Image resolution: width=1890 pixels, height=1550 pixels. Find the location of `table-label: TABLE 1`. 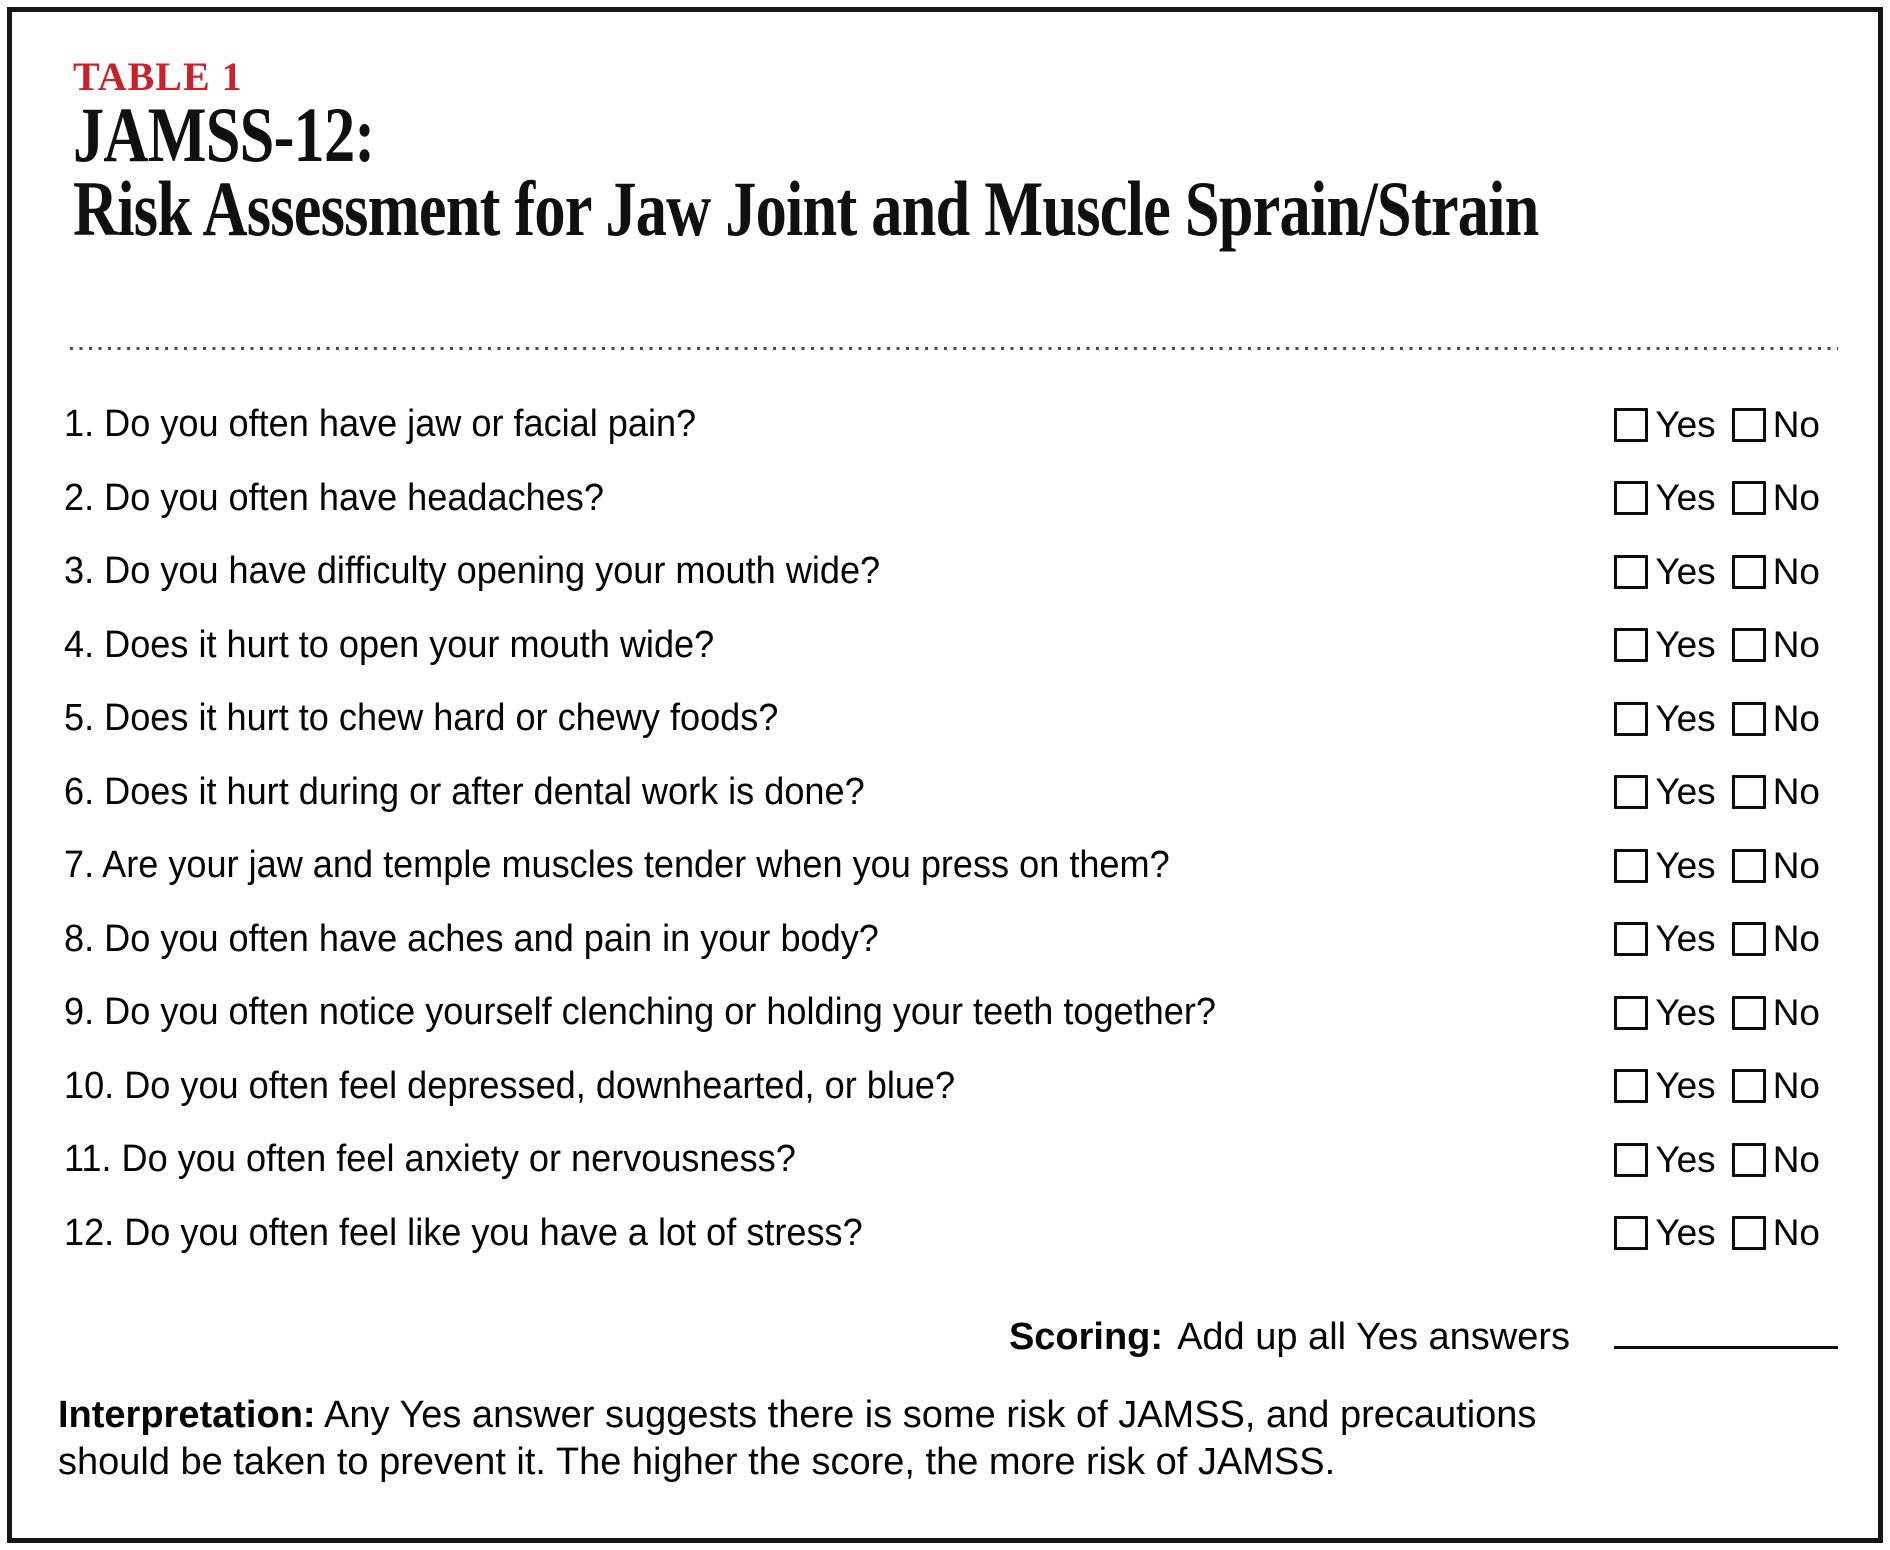

table-label: TABLE 1 is located at coordinates (158, 76).